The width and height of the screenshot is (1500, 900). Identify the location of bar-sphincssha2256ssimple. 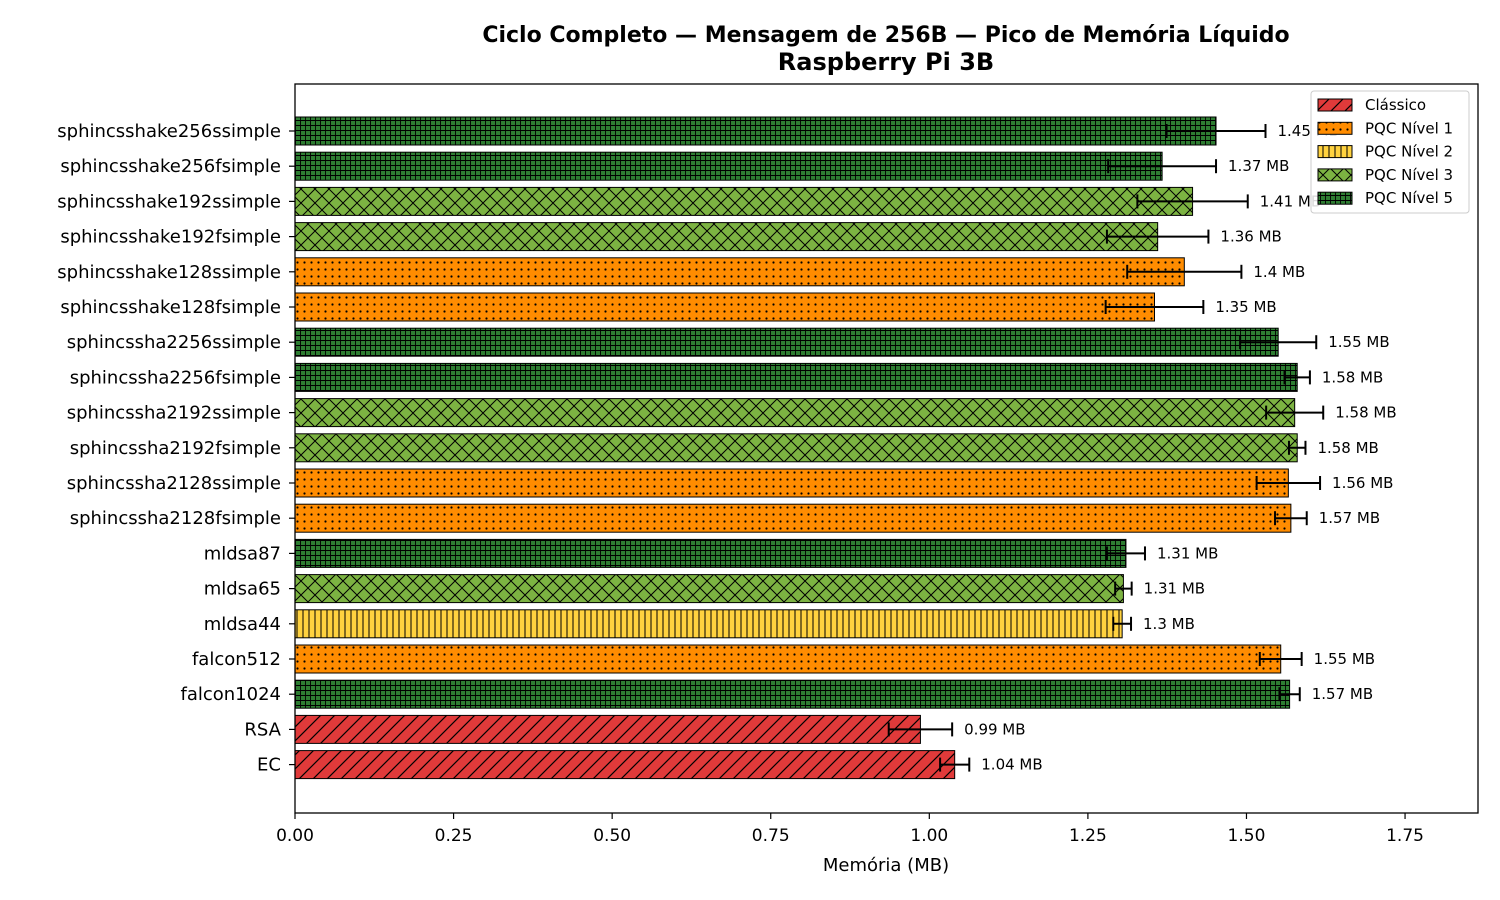
(786, 342).